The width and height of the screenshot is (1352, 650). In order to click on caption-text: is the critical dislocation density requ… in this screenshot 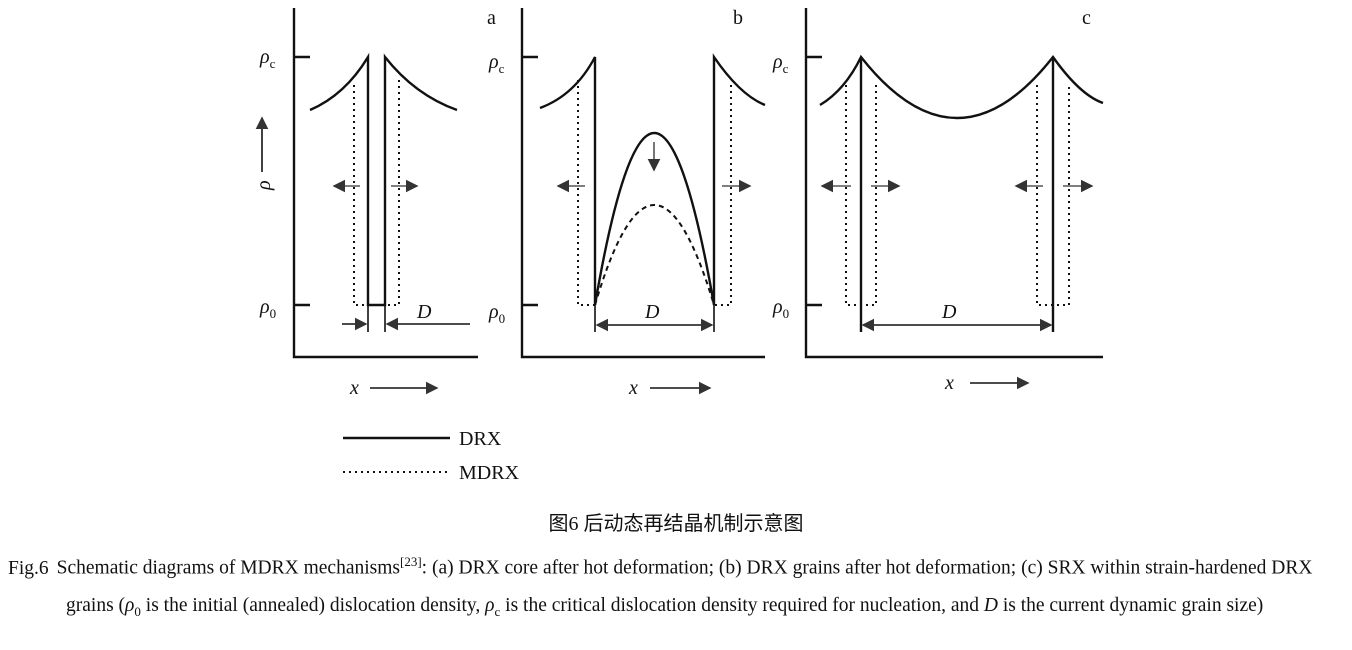, I will do `click(742, 605)`.